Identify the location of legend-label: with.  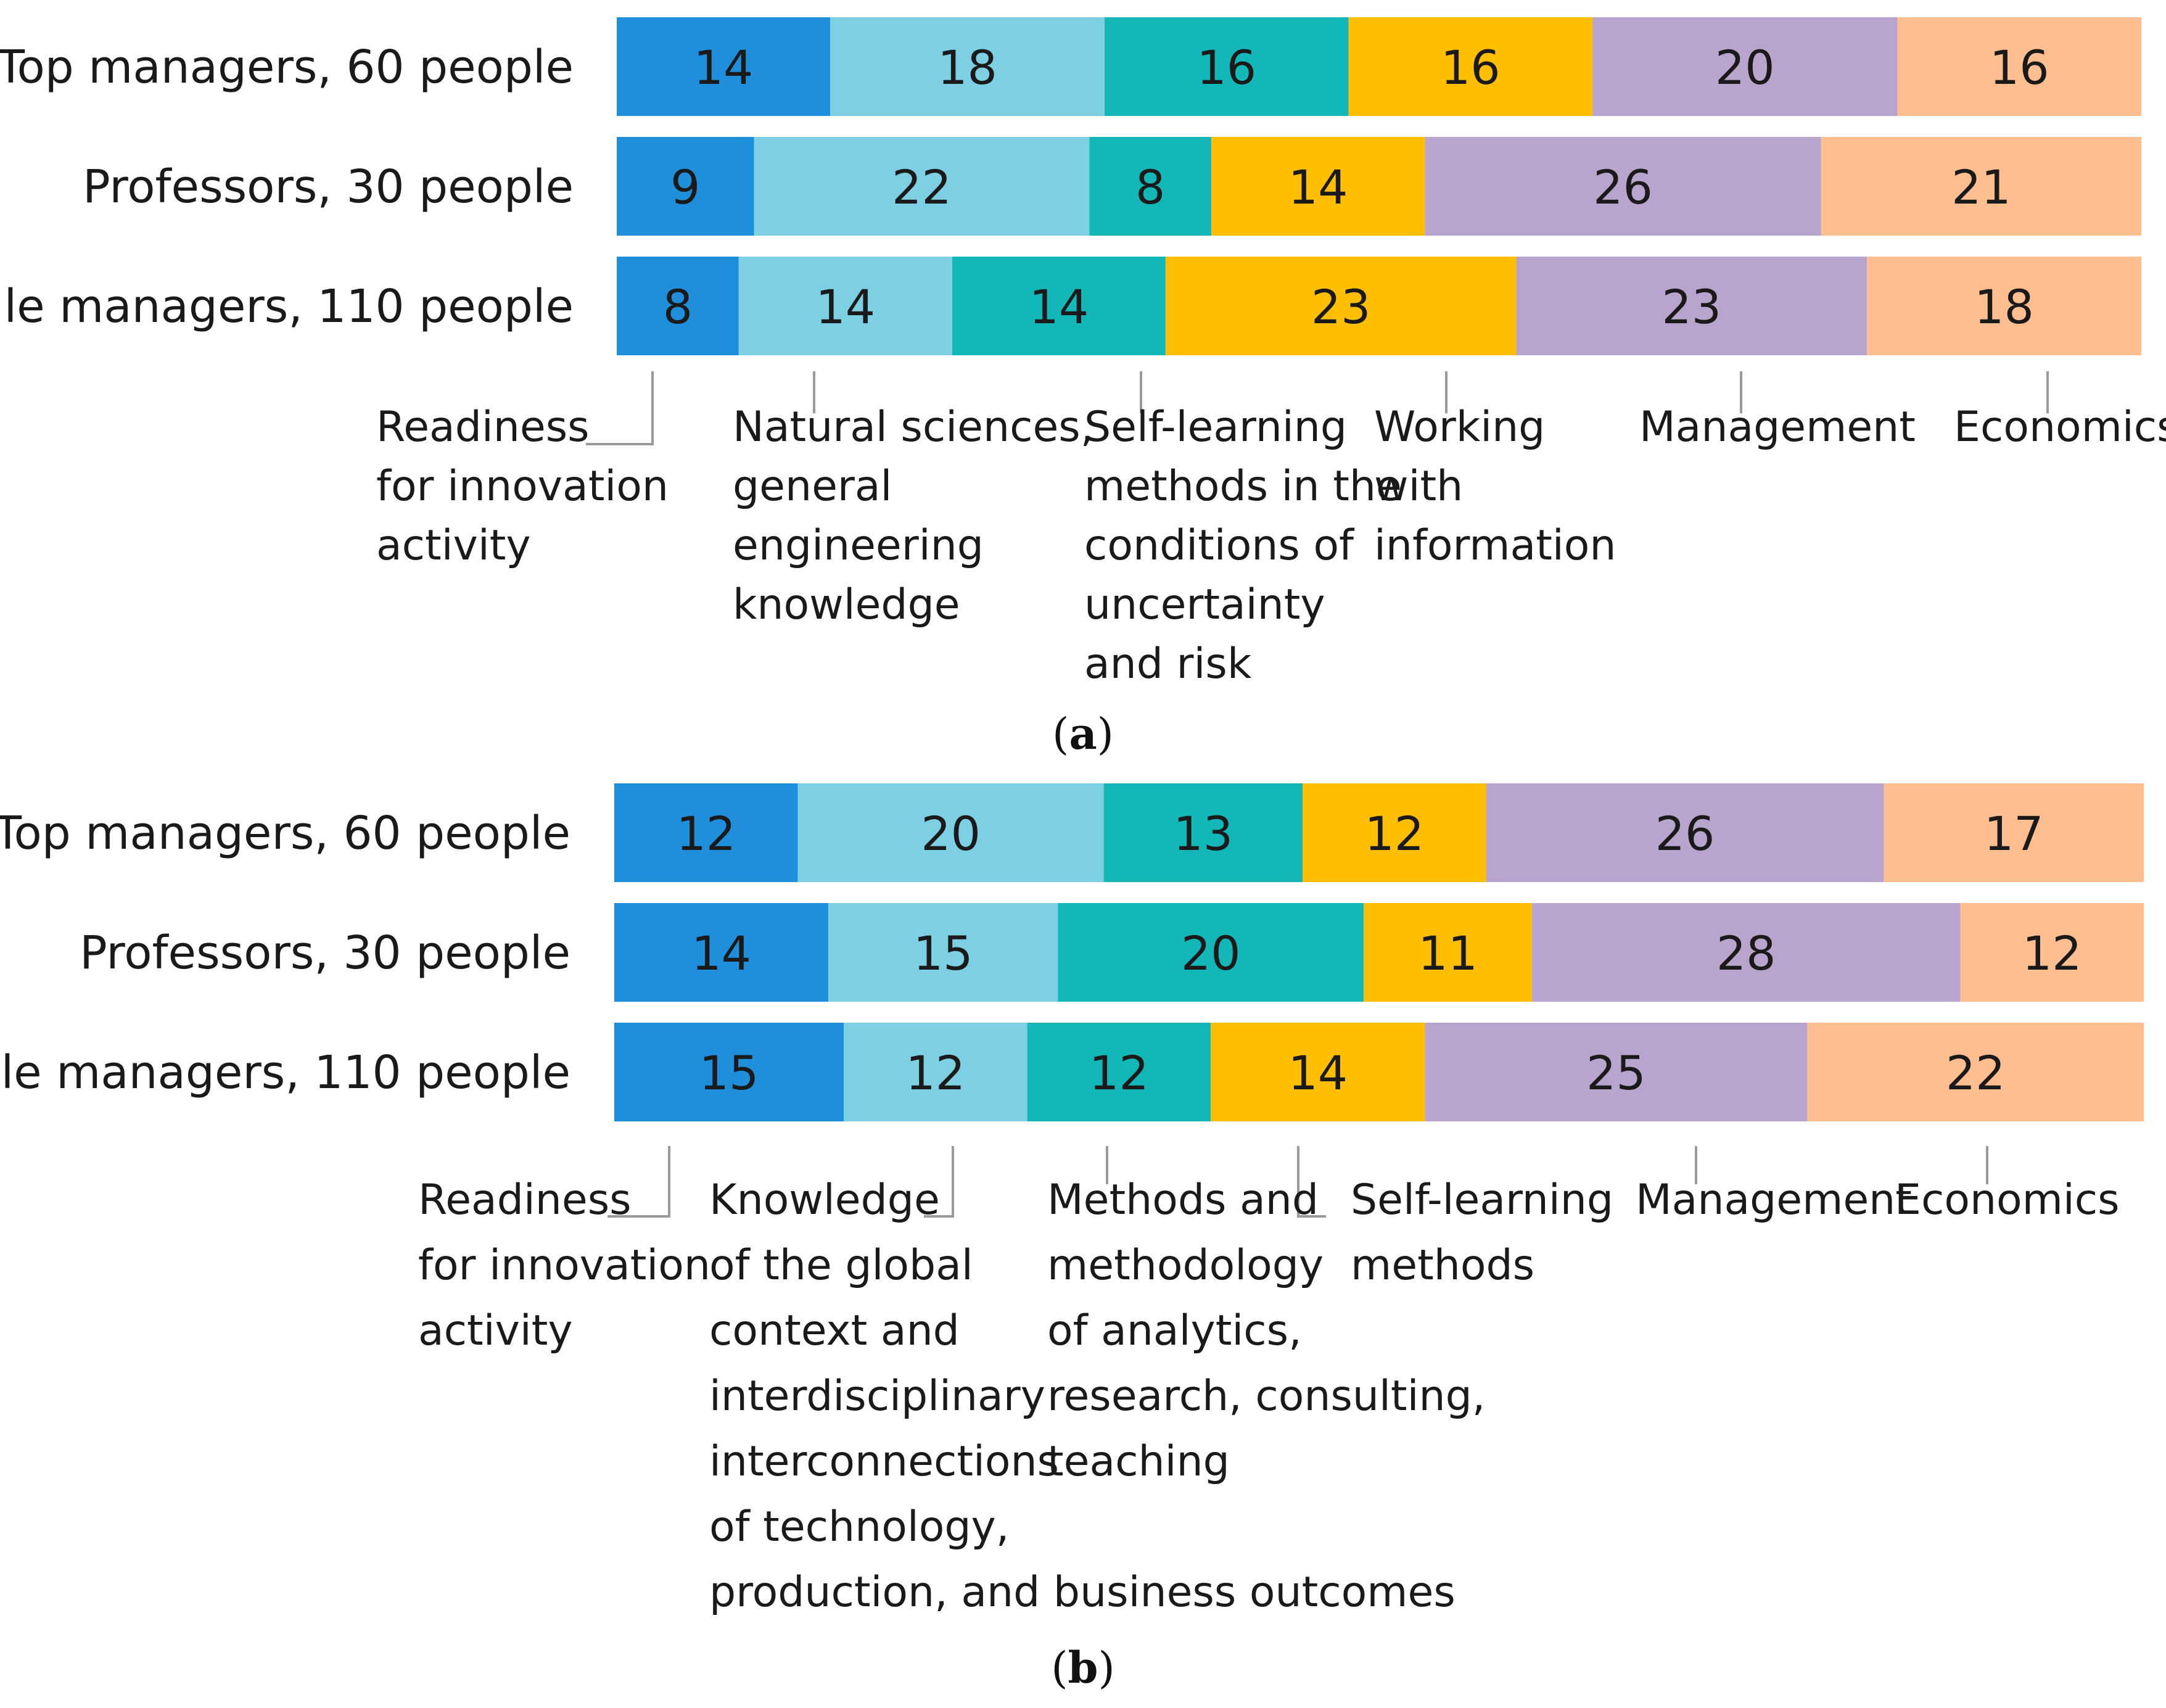
(1418, 486).